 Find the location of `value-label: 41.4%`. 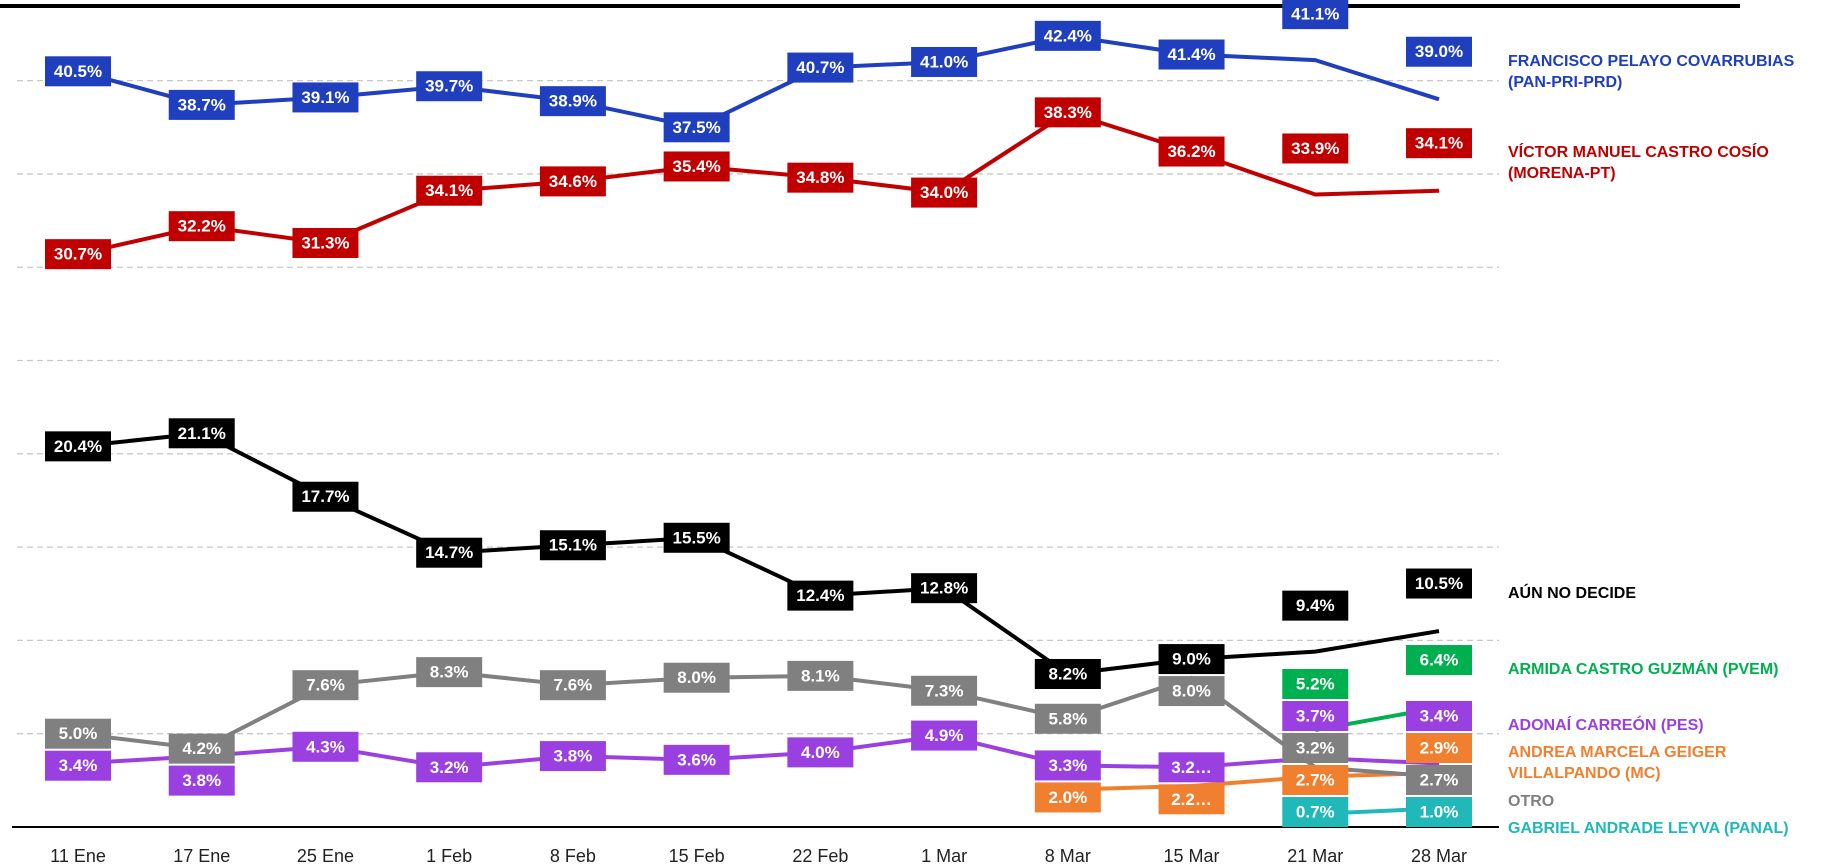

value-label: 41.4% is located at coordinates (1191, 54).